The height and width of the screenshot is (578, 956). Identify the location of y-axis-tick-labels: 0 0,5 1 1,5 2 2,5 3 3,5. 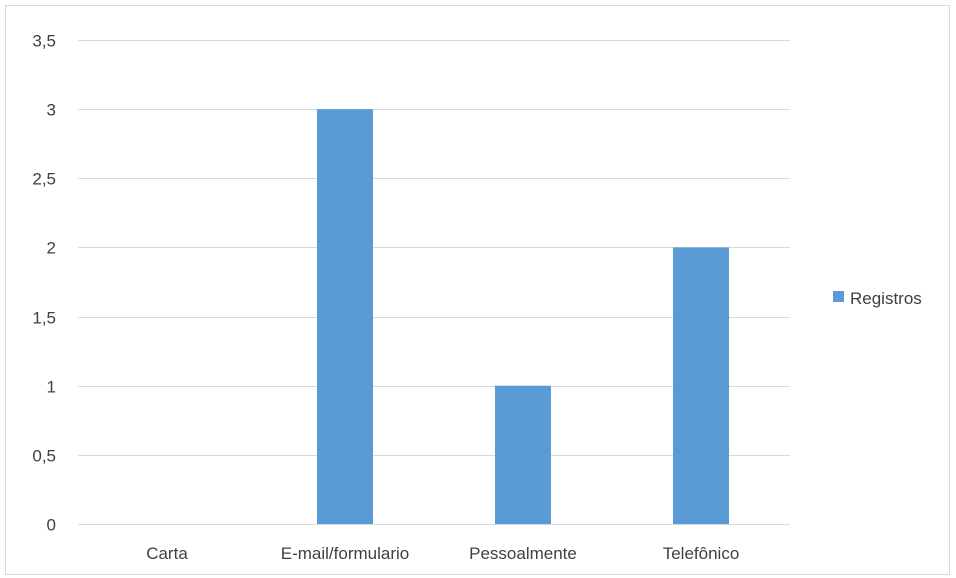
(44, 283).